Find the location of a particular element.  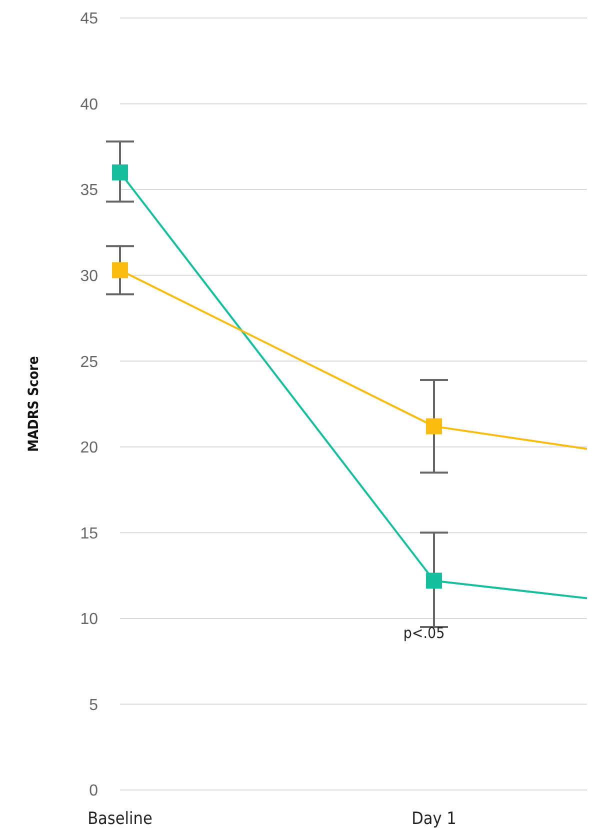

y-tick-label: 20 is located at coordinates (89, 448).